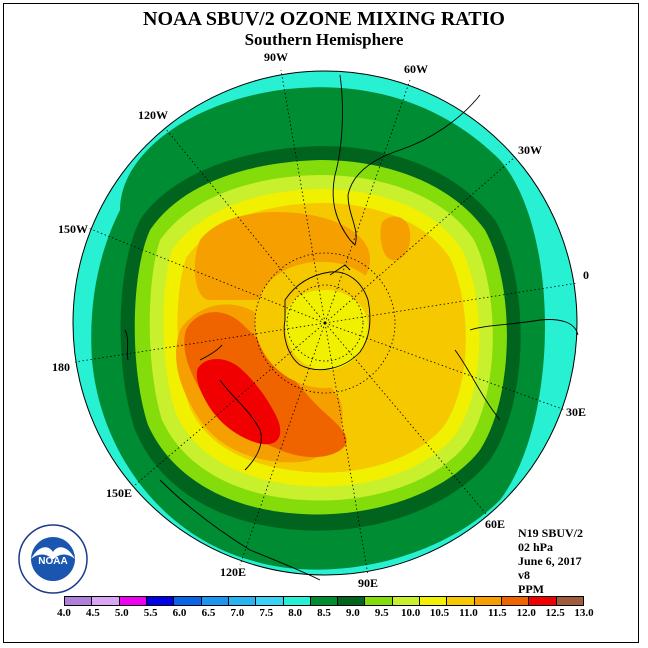 The width and height of the screenshot is (648, 648). Describe the element at coordinates (584, 613) in the screenshot. I see `colorbar-tick-label: 13.0` at that location.